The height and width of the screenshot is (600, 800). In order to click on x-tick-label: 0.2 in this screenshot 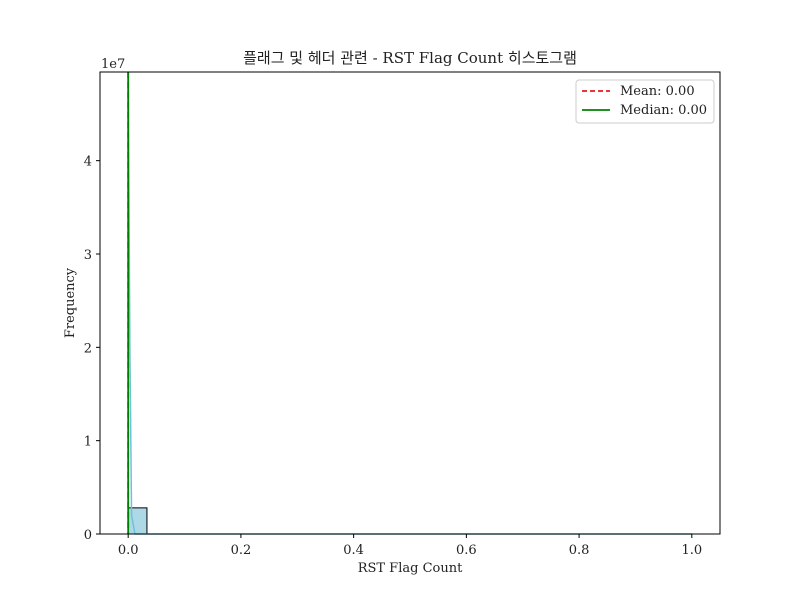, I will do `click(241, 550)`.